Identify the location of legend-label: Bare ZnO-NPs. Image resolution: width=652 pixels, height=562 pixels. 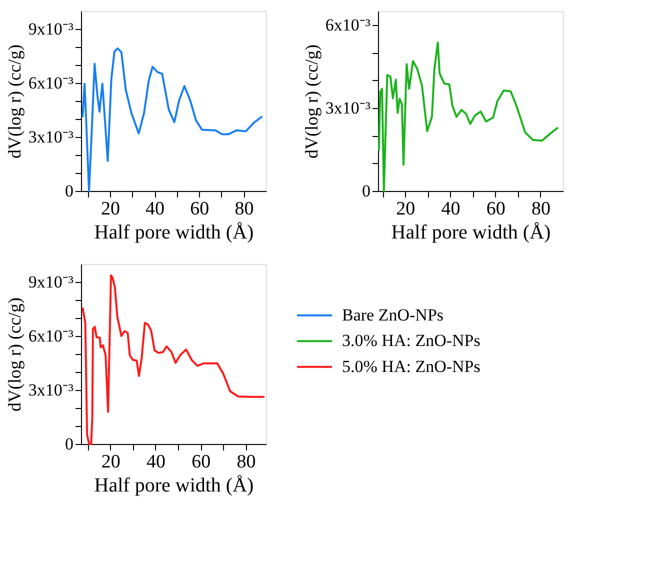
(393, 314).